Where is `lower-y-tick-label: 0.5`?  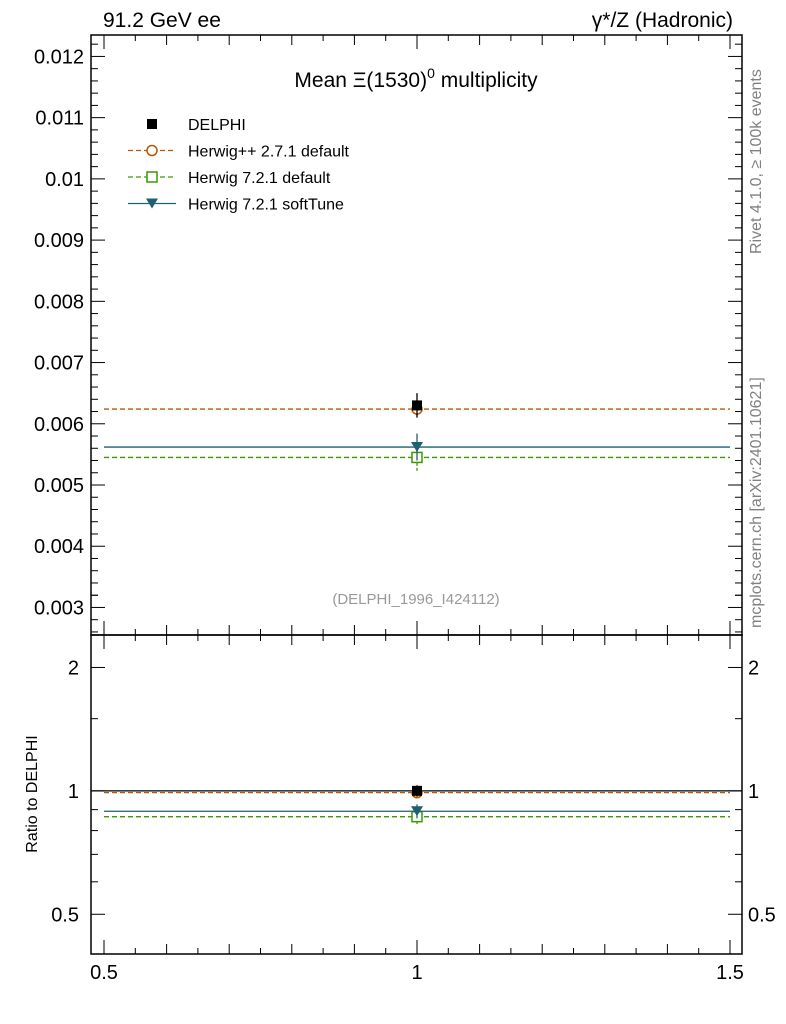 lower-y-tick-label: 0.5 is located at coordinates (65, 915).